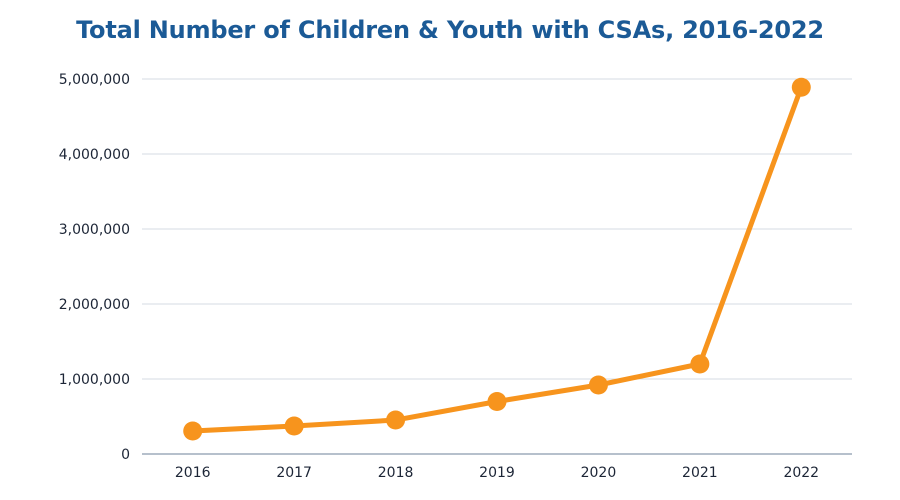 The height and width of the screenshot is (500, 900). Describe the element at coordinates (396, 420) in the screenshot. I see `data-point-2018` at that location.